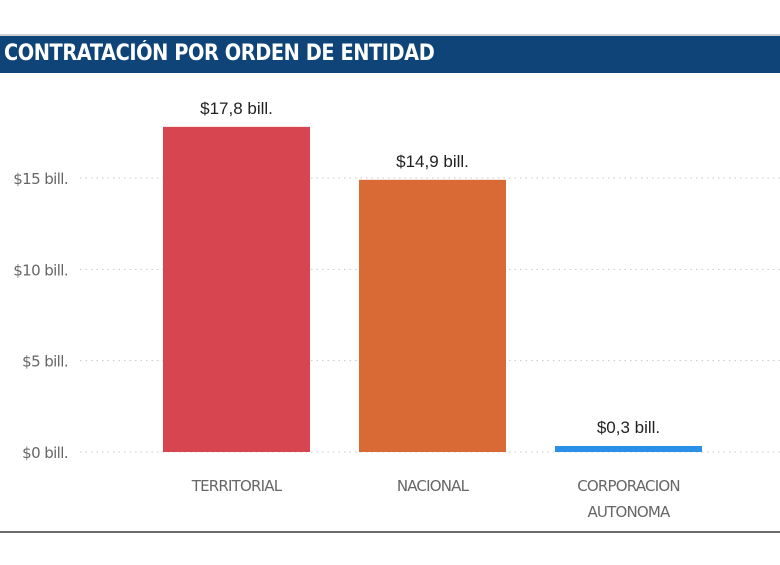 Image resolution: width=780 pixels, height=565 pixels. Describe the element at coordinates (236, 289) in the screenshot. I see `bar-territorial` at that location.